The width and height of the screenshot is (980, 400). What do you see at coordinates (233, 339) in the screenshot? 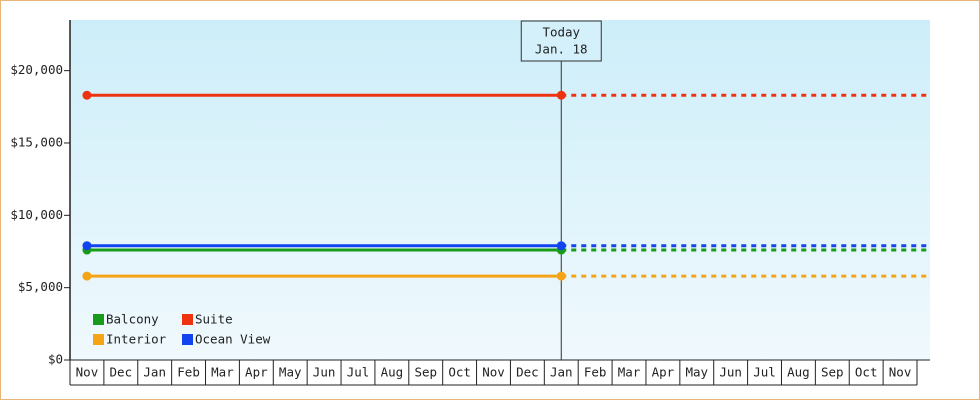
I see `legend-label: Ocean View` at bounding box center [233, 339].